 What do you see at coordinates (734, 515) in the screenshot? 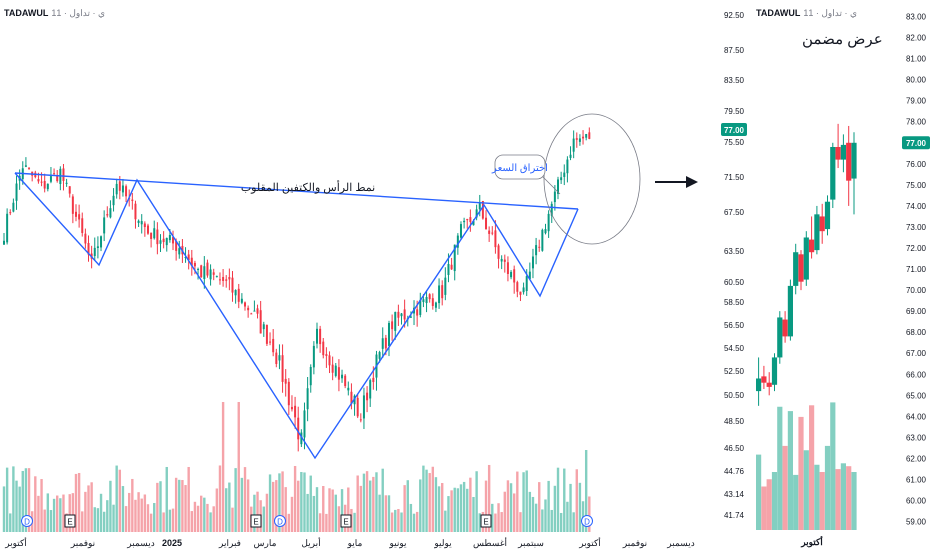
I see `y-tick-label: 41.74` at bounding box center [734, 515].